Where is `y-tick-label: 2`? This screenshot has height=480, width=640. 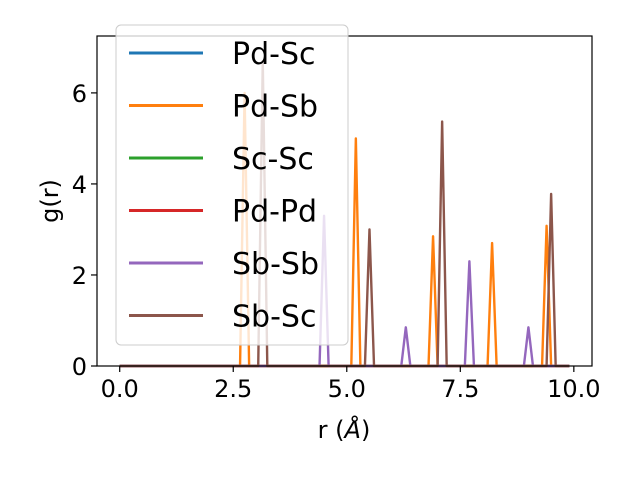 y-tick-label: 2 is located at coordinates (79, 276).